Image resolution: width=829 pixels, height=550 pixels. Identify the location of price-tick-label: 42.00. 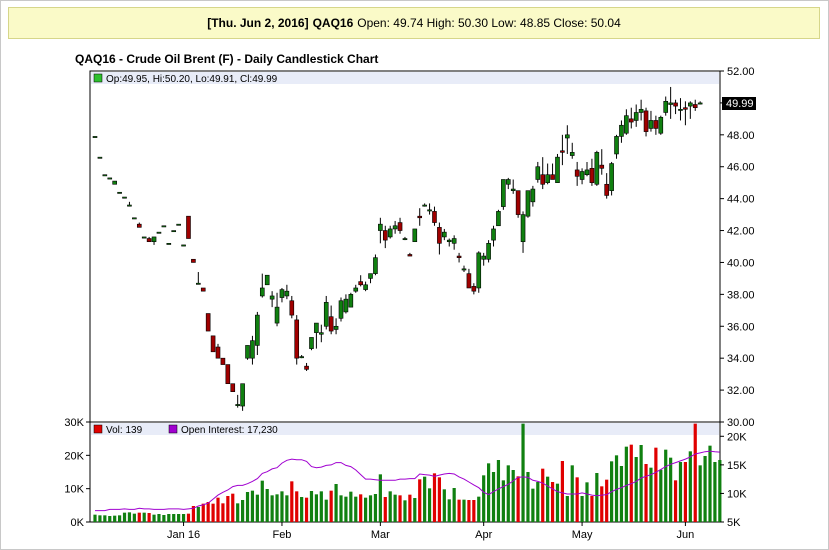
(741, 232).